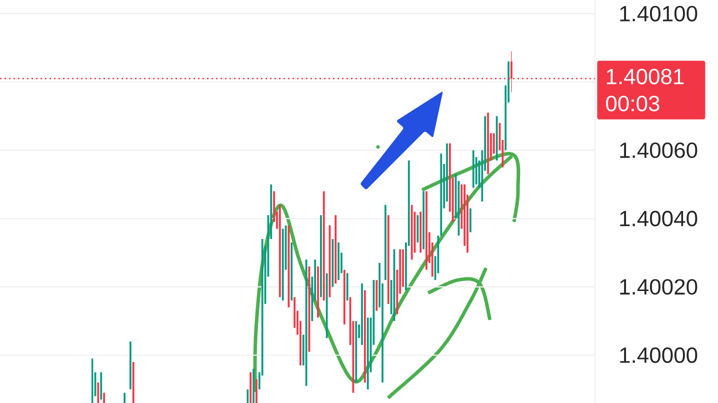 The height and width of the screenshot is (403, 718). What do you see at coordinates (659, 14) in the screenshot?
I see `y-tick-label: 1.40100` at bounding box center [659, 14].